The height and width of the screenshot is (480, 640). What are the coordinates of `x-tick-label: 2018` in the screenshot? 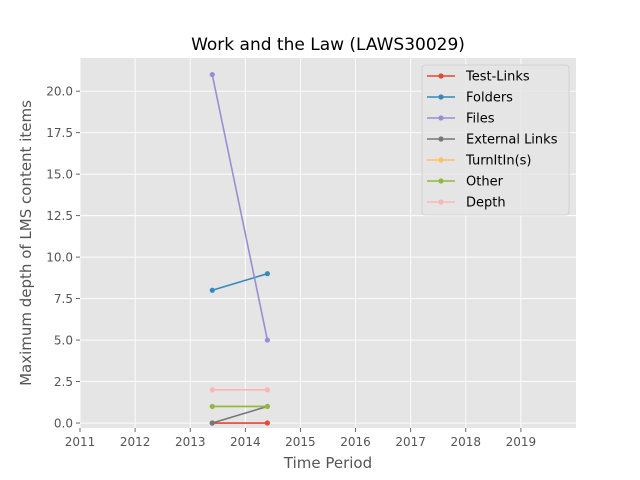 It's located at (466, 442).